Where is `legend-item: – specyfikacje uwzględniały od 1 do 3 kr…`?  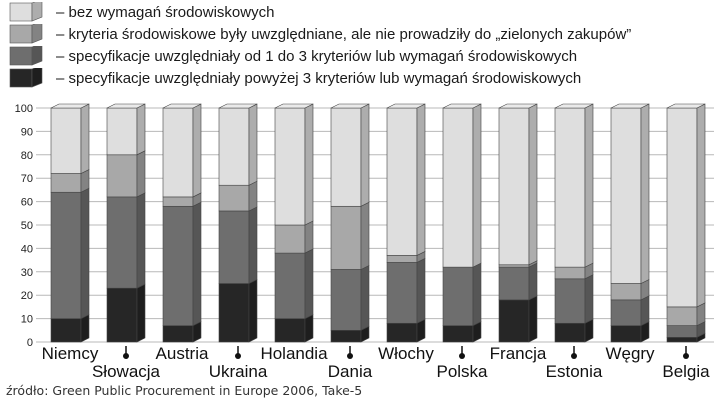
legend-item: – specyfikacje uwzględniały od 1 do 3 kr… is located at coordinates (291, 56).